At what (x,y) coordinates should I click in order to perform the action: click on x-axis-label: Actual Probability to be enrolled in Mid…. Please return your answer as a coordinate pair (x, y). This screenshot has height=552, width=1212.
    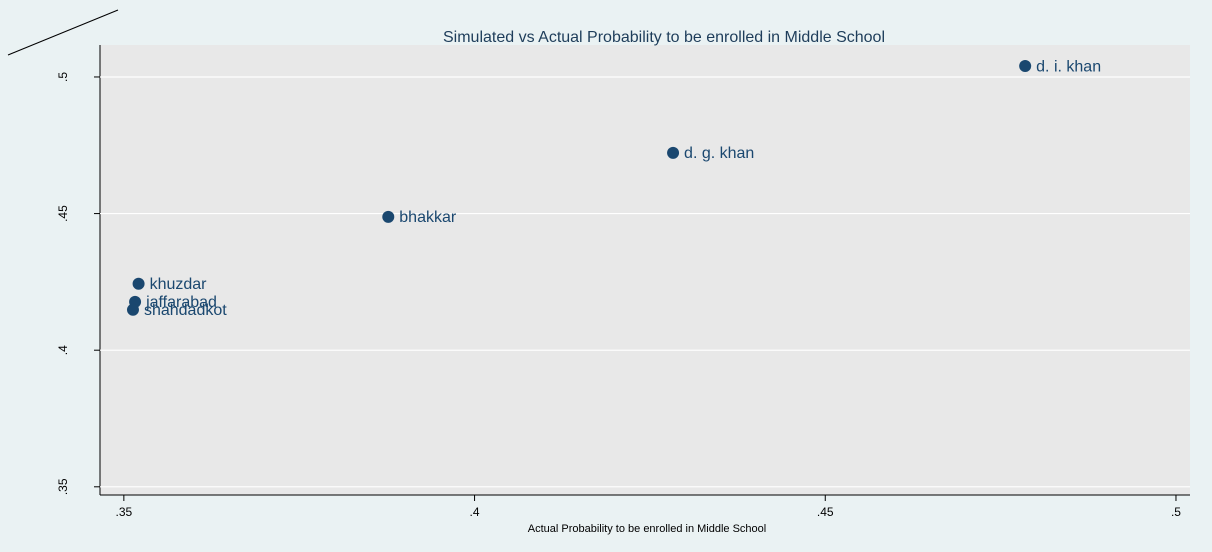
    Looking at the image, I should click on (647, 529).